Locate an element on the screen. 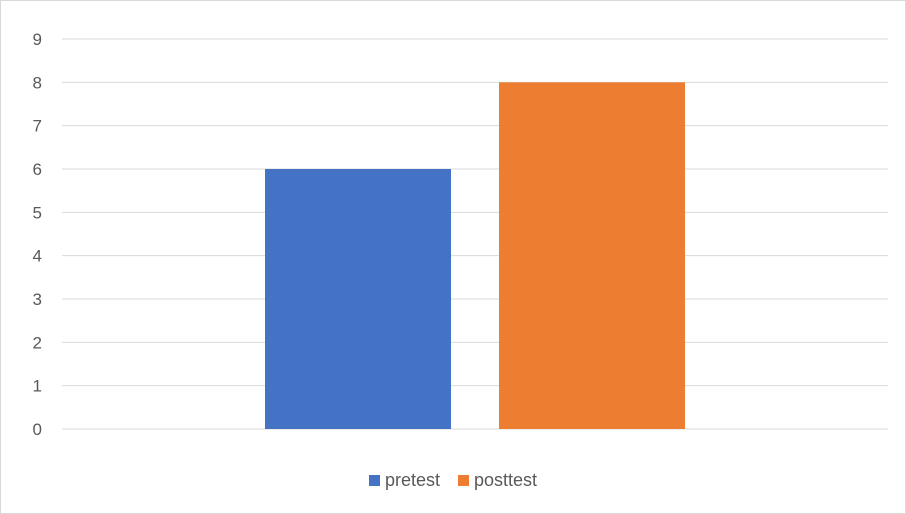 The width and height of the screenshot is (906, 514). legend-swatch-posttest is located at coordinates (463, 480).